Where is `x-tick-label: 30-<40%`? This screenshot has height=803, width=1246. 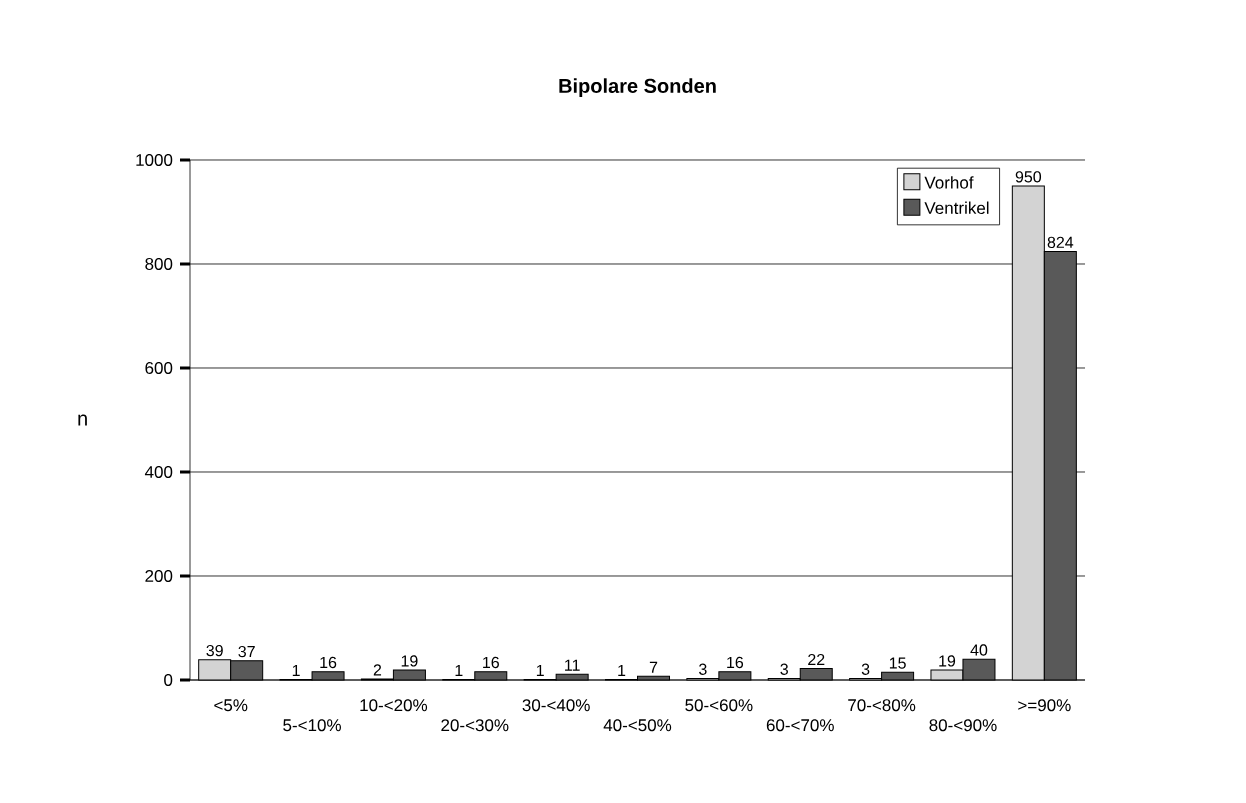 x-tick-label: 30-<40% is located at coordinates (556, 705).